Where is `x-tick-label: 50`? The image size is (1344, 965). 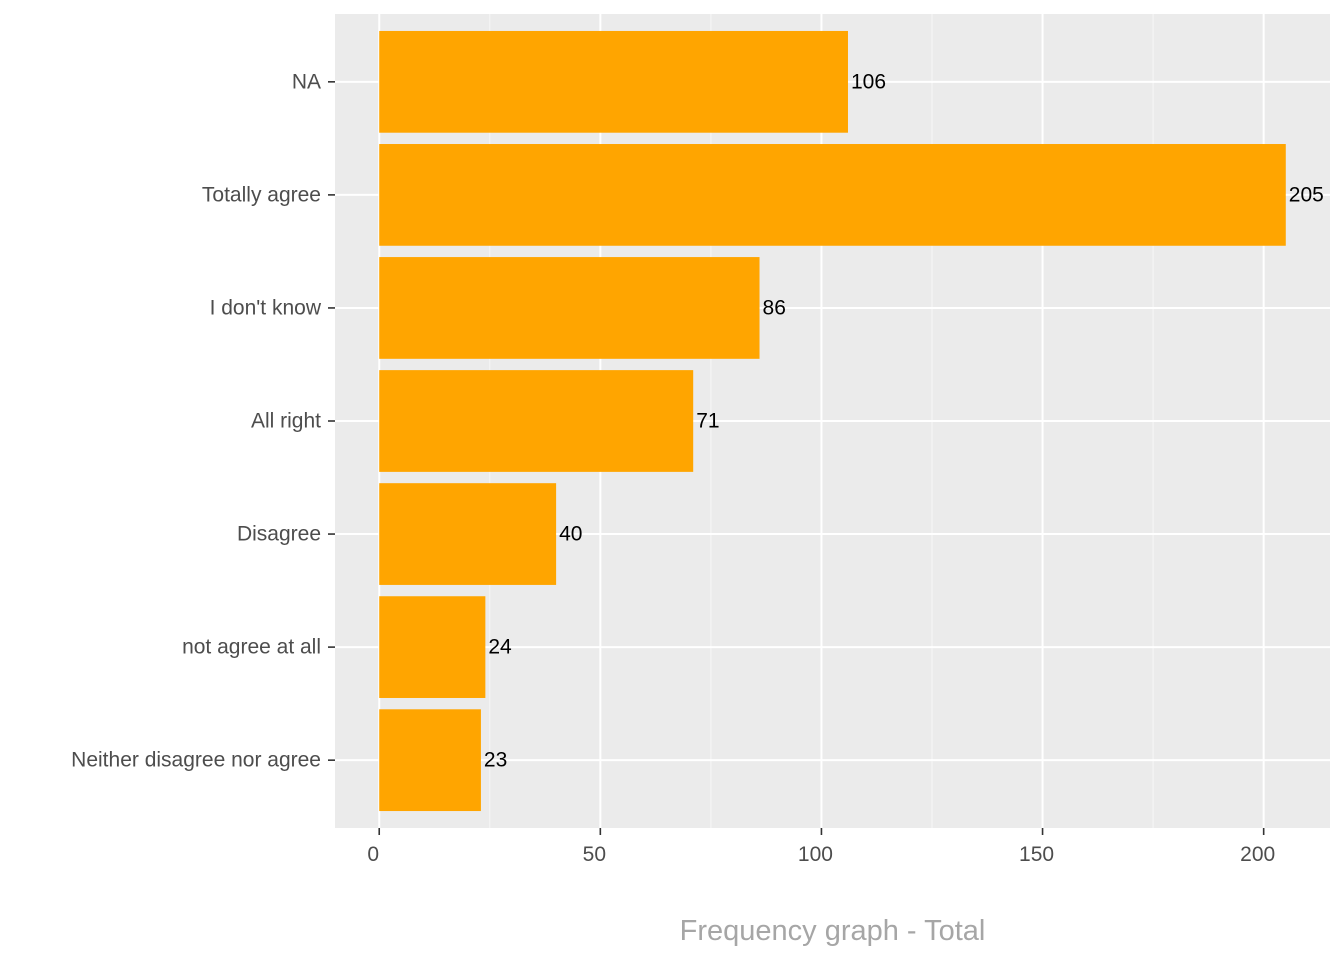
x-tick-label: 50 is located at coordinates (594, 854).